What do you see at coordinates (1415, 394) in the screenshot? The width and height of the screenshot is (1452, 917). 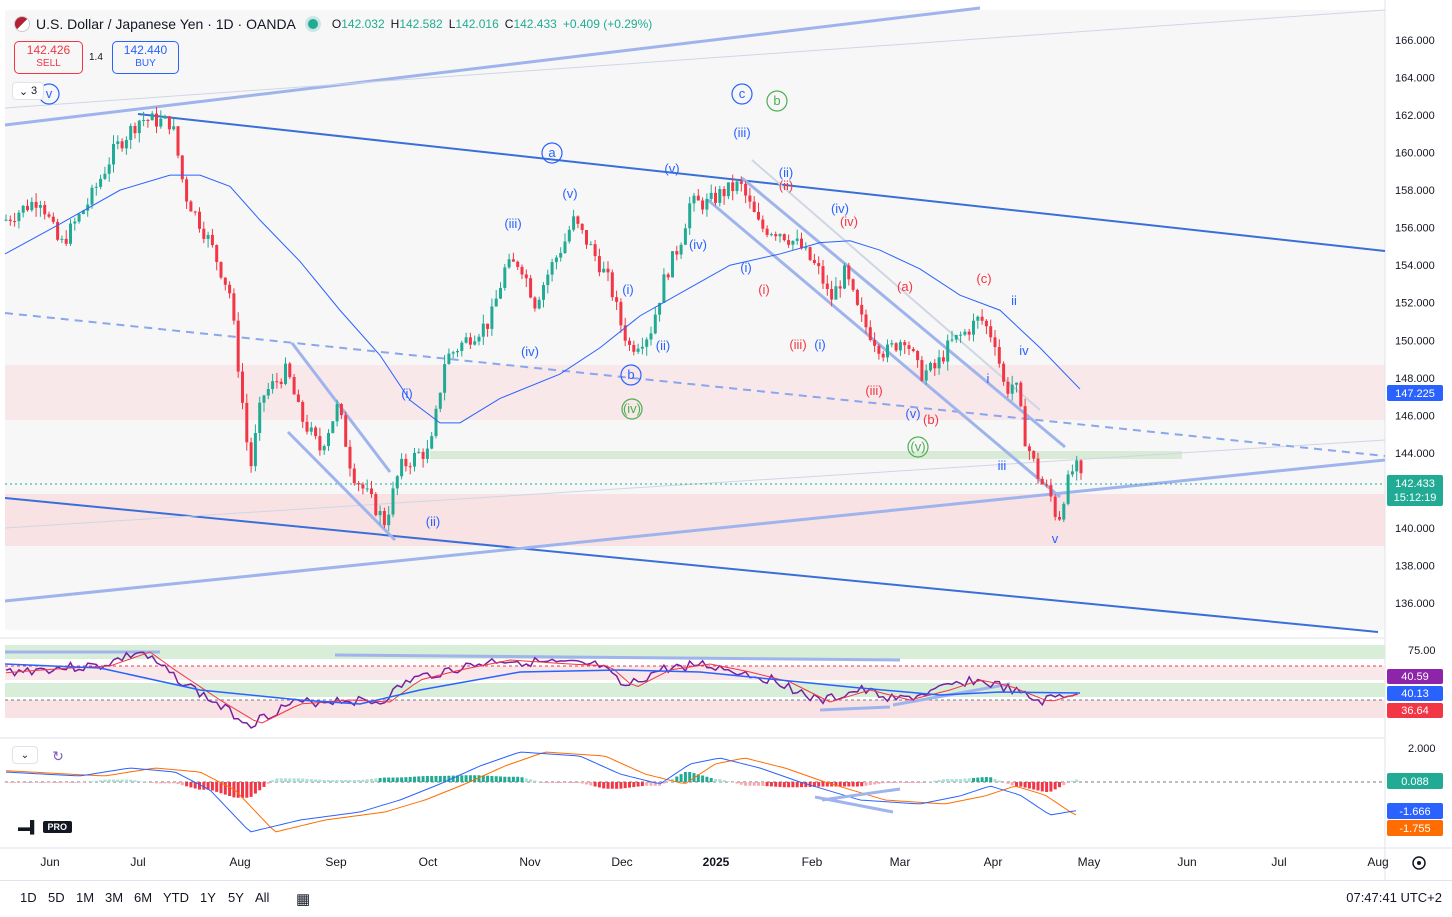 I see `ma-price-badge-text: 147.225` at bounding box center [1415, 394].